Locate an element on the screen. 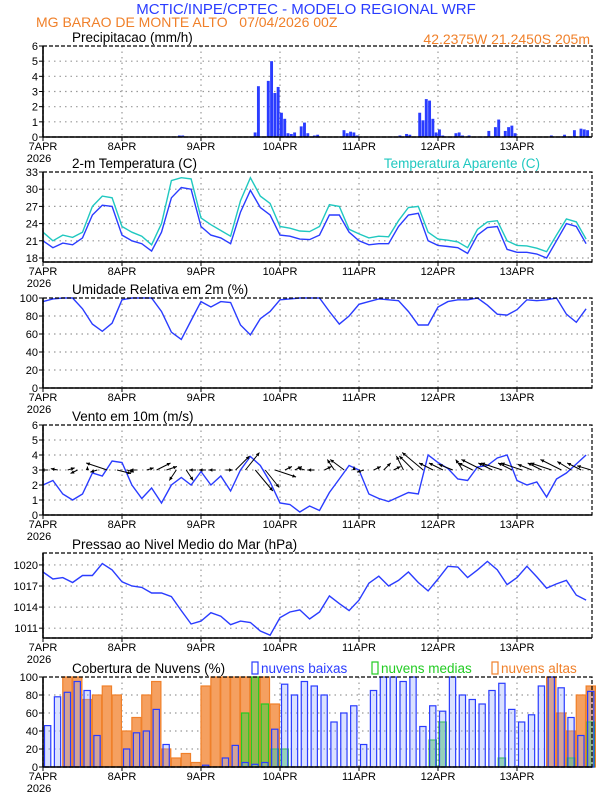 The height and width of the screenshot is (792, 612). legend-label: nuvens medias is located at coordinates (426, 668).